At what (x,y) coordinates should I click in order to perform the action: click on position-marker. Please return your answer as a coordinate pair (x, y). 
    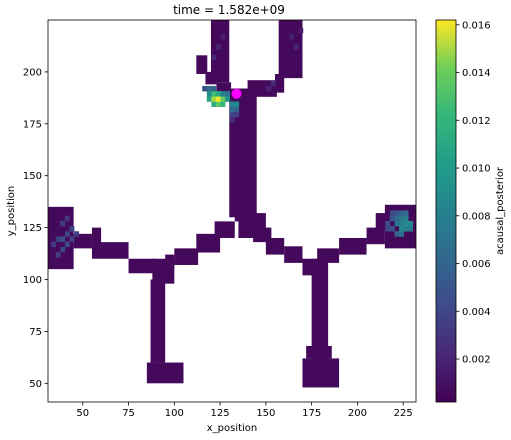
    Looking at the image, I should click on (236, 93).